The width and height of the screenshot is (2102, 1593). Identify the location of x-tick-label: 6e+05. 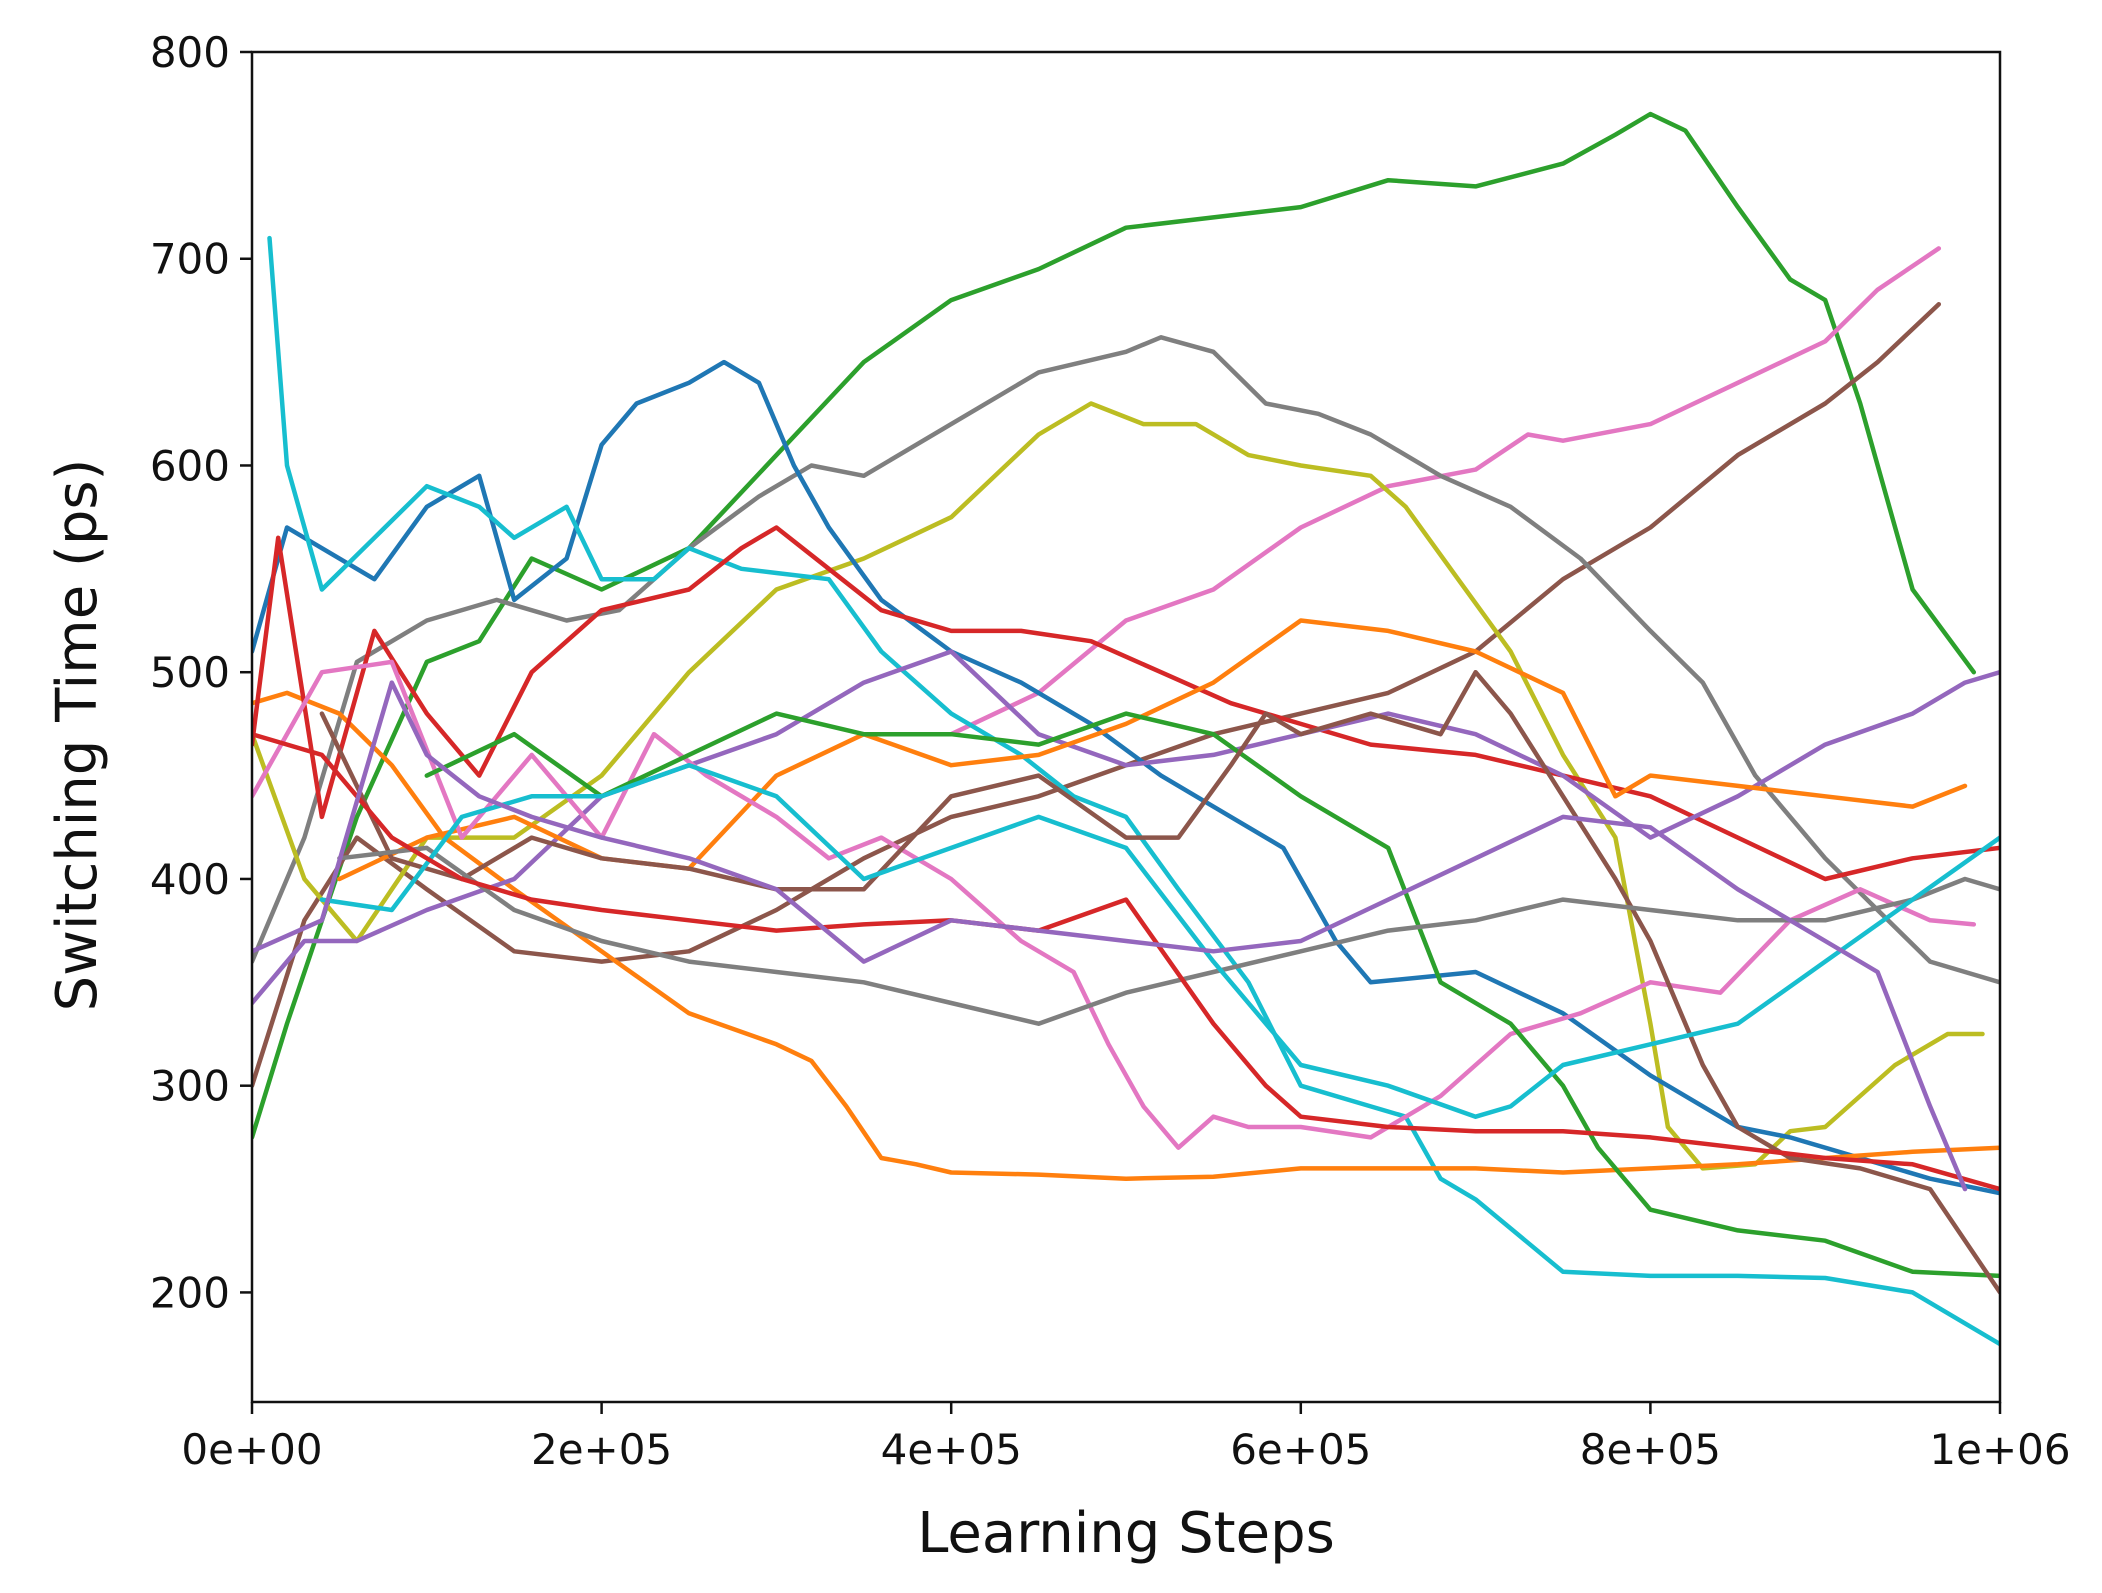
(1300, 1449).